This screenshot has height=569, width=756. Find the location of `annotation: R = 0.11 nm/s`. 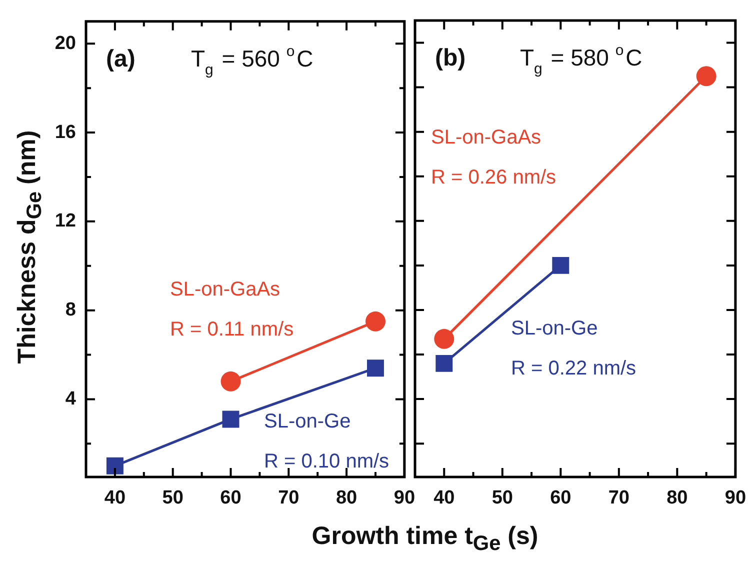

annotation: R = 0.11 nm/s is located at coordinates (232, 329).